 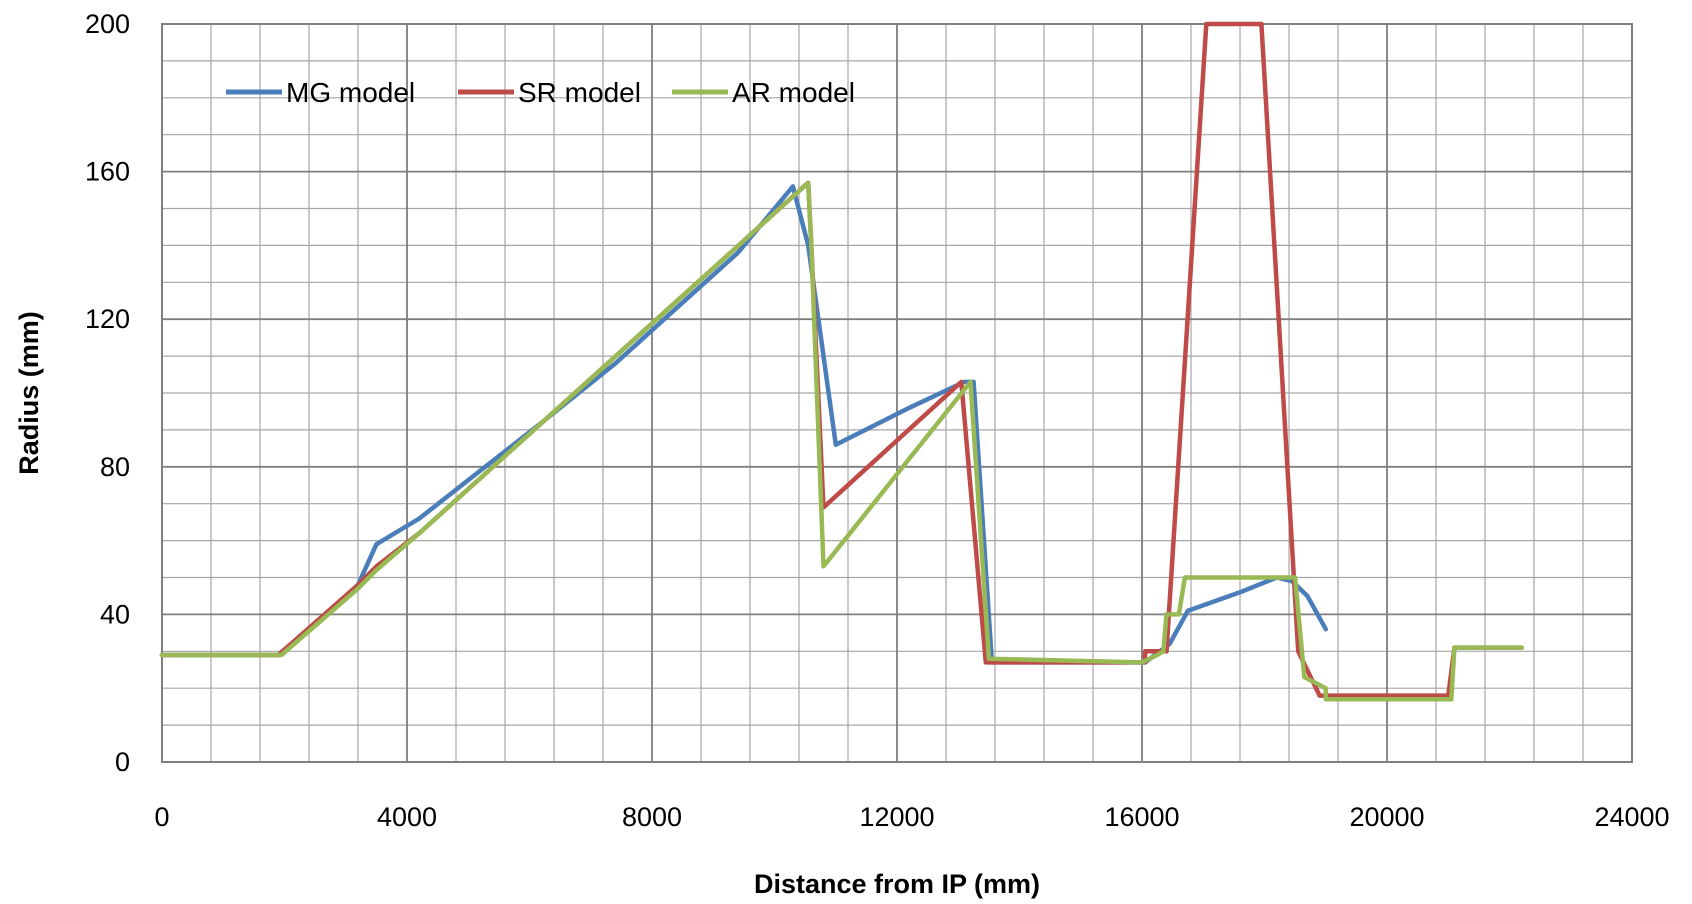 I want to click on y-tick-label: 160, so click(x=107, y=172).